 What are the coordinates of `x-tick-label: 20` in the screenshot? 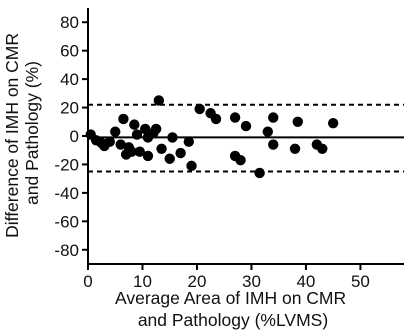 It's located at (197, 281).